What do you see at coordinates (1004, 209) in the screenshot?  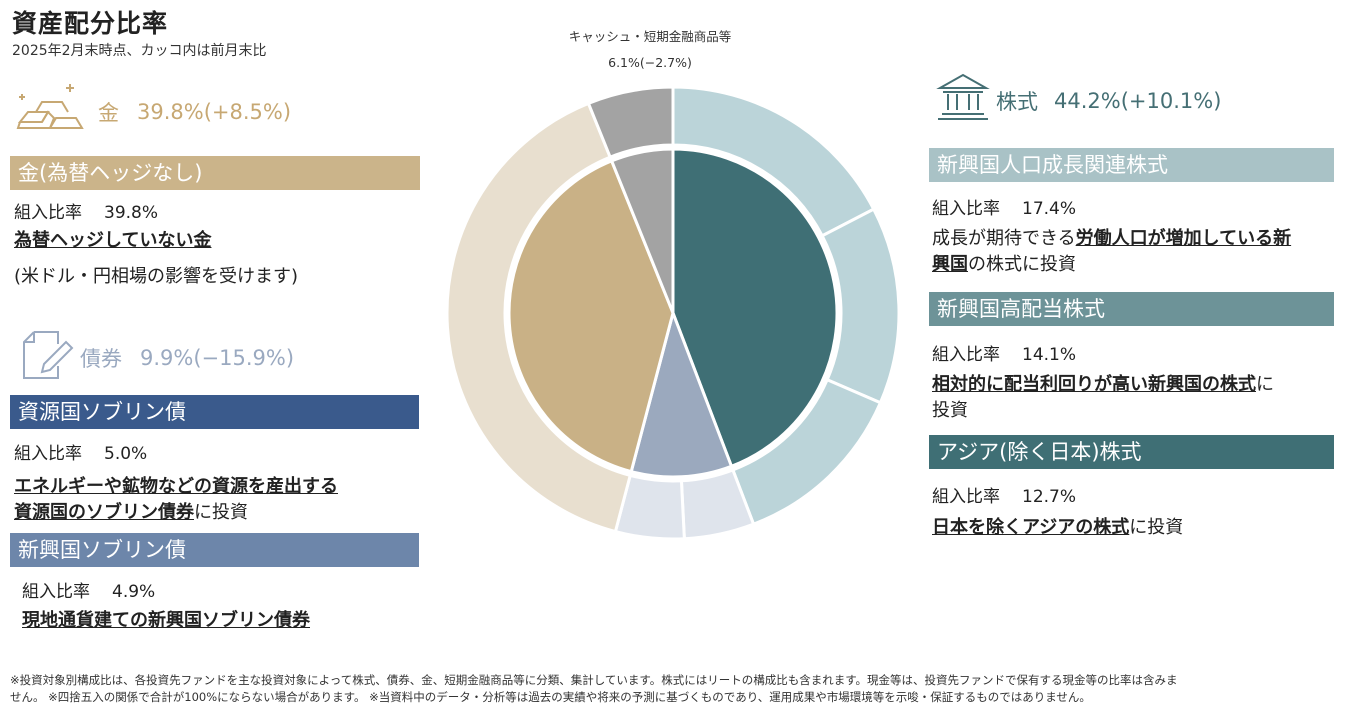 I see `equity-population-ratio-row: 組入比率 17.4%` at bounding box center [1004, 209].